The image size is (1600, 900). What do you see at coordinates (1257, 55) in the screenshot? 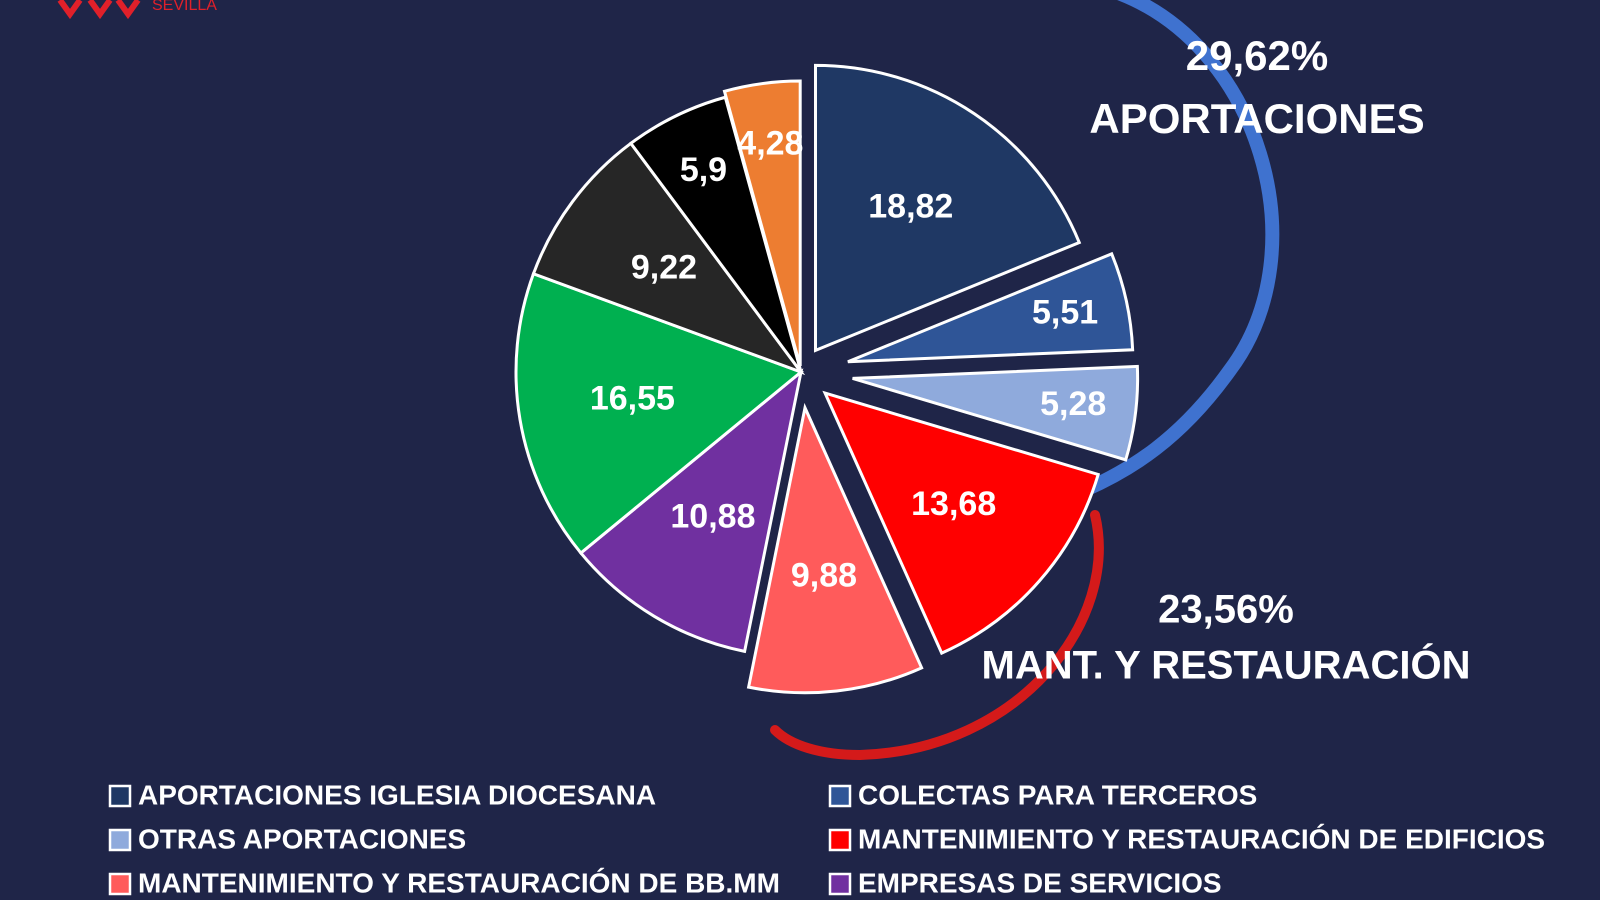
I see `annotation-value: 29,62%` at bounding box center [1257, 55].